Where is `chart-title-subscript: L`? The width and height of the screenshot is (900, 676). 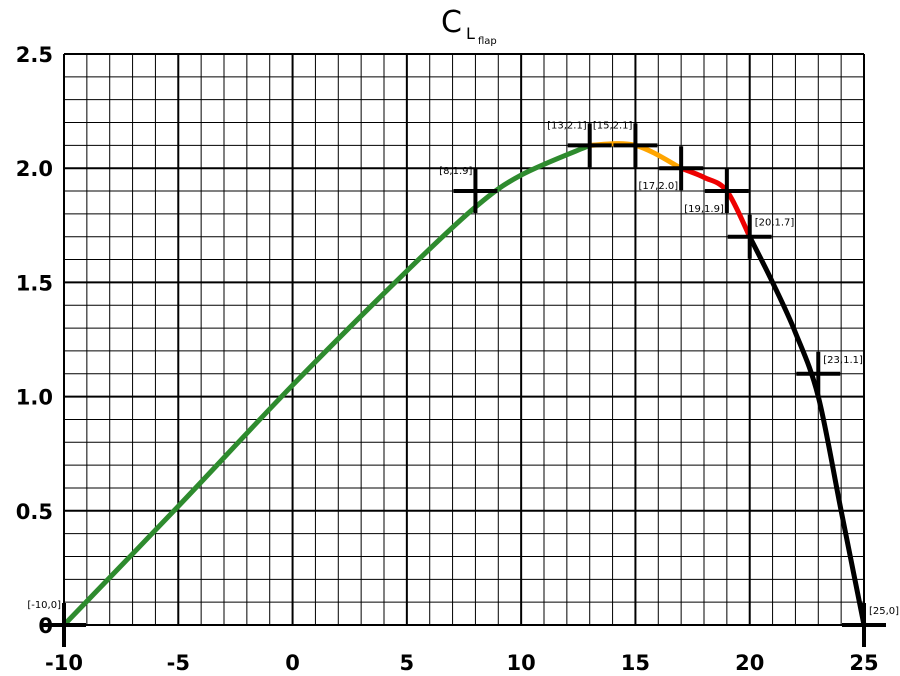
chart-title-subscript: L is located at coordinates (470, 33).